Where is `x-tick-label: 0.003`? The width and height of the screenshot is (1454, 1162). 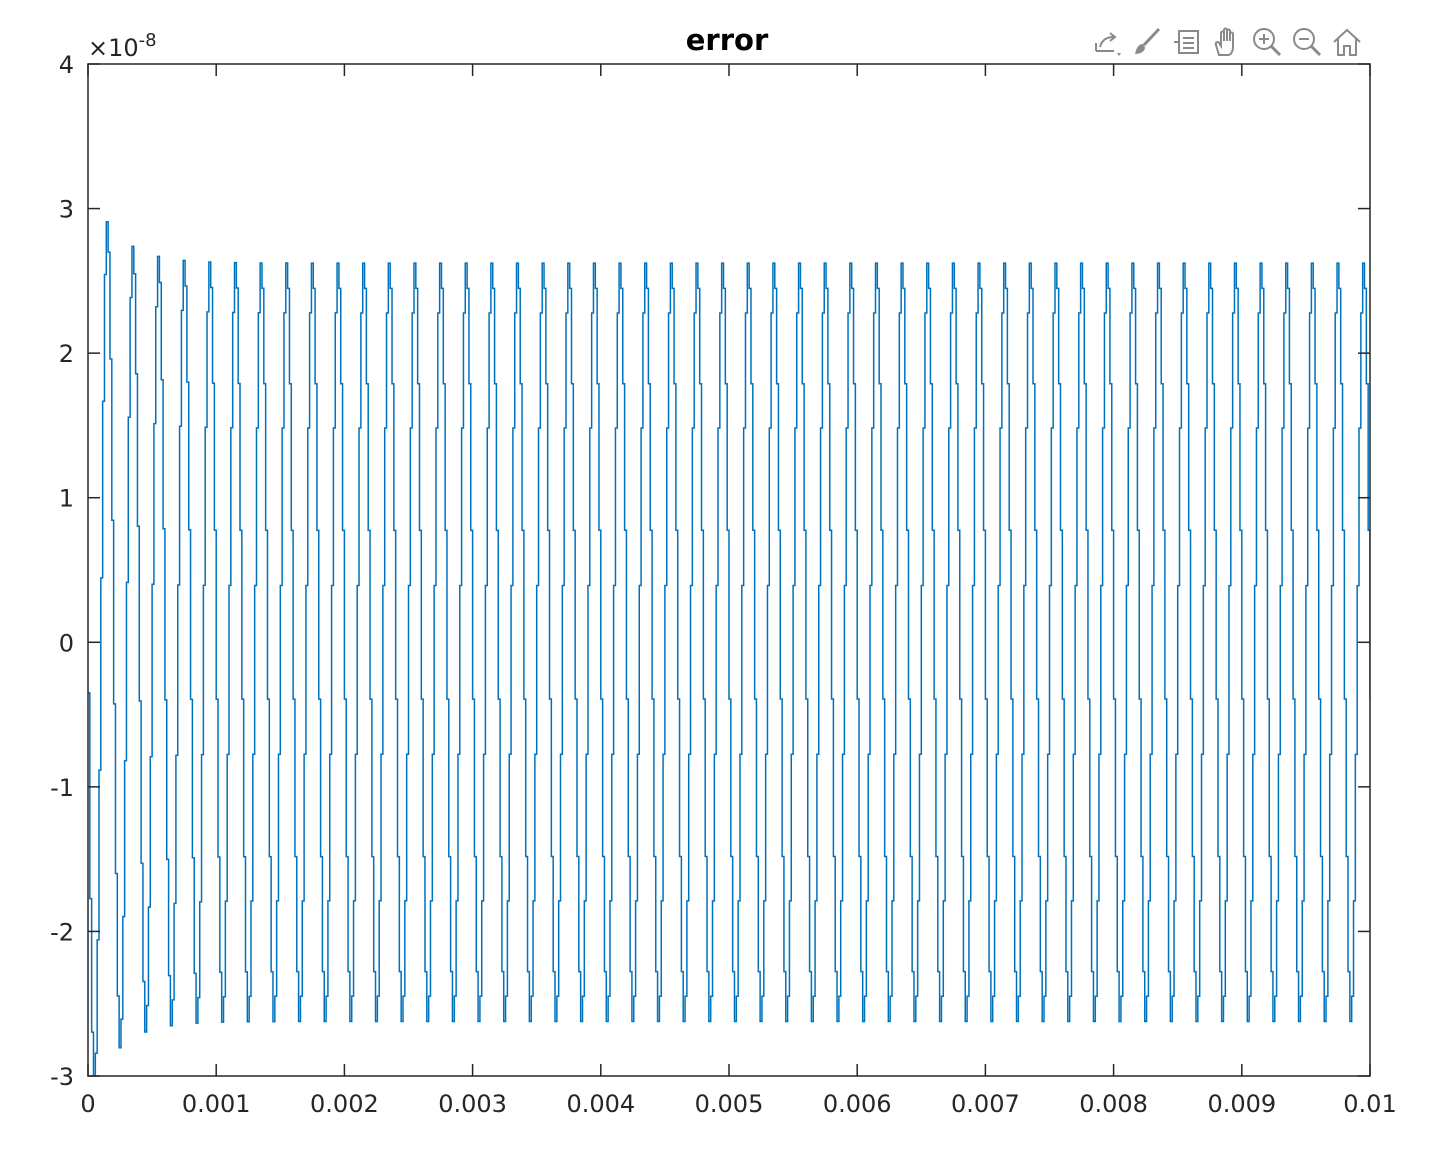 x-tick-label: 0.003 is located at coordinates (472, 1104).